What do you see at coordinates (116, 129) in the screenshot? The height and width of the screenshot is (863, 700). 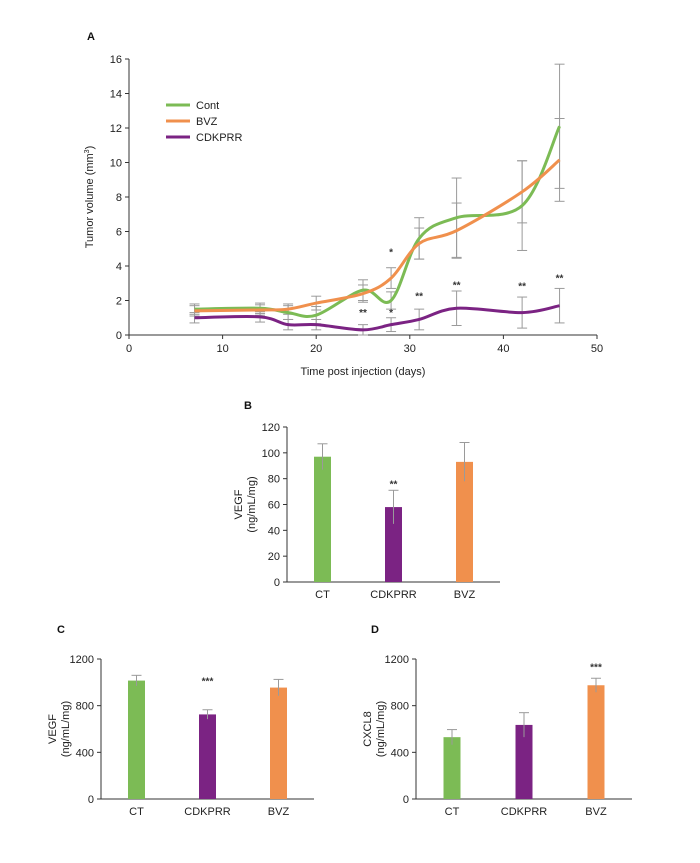 I see `y-tick-label: 12` at bounding box center [116, 129].